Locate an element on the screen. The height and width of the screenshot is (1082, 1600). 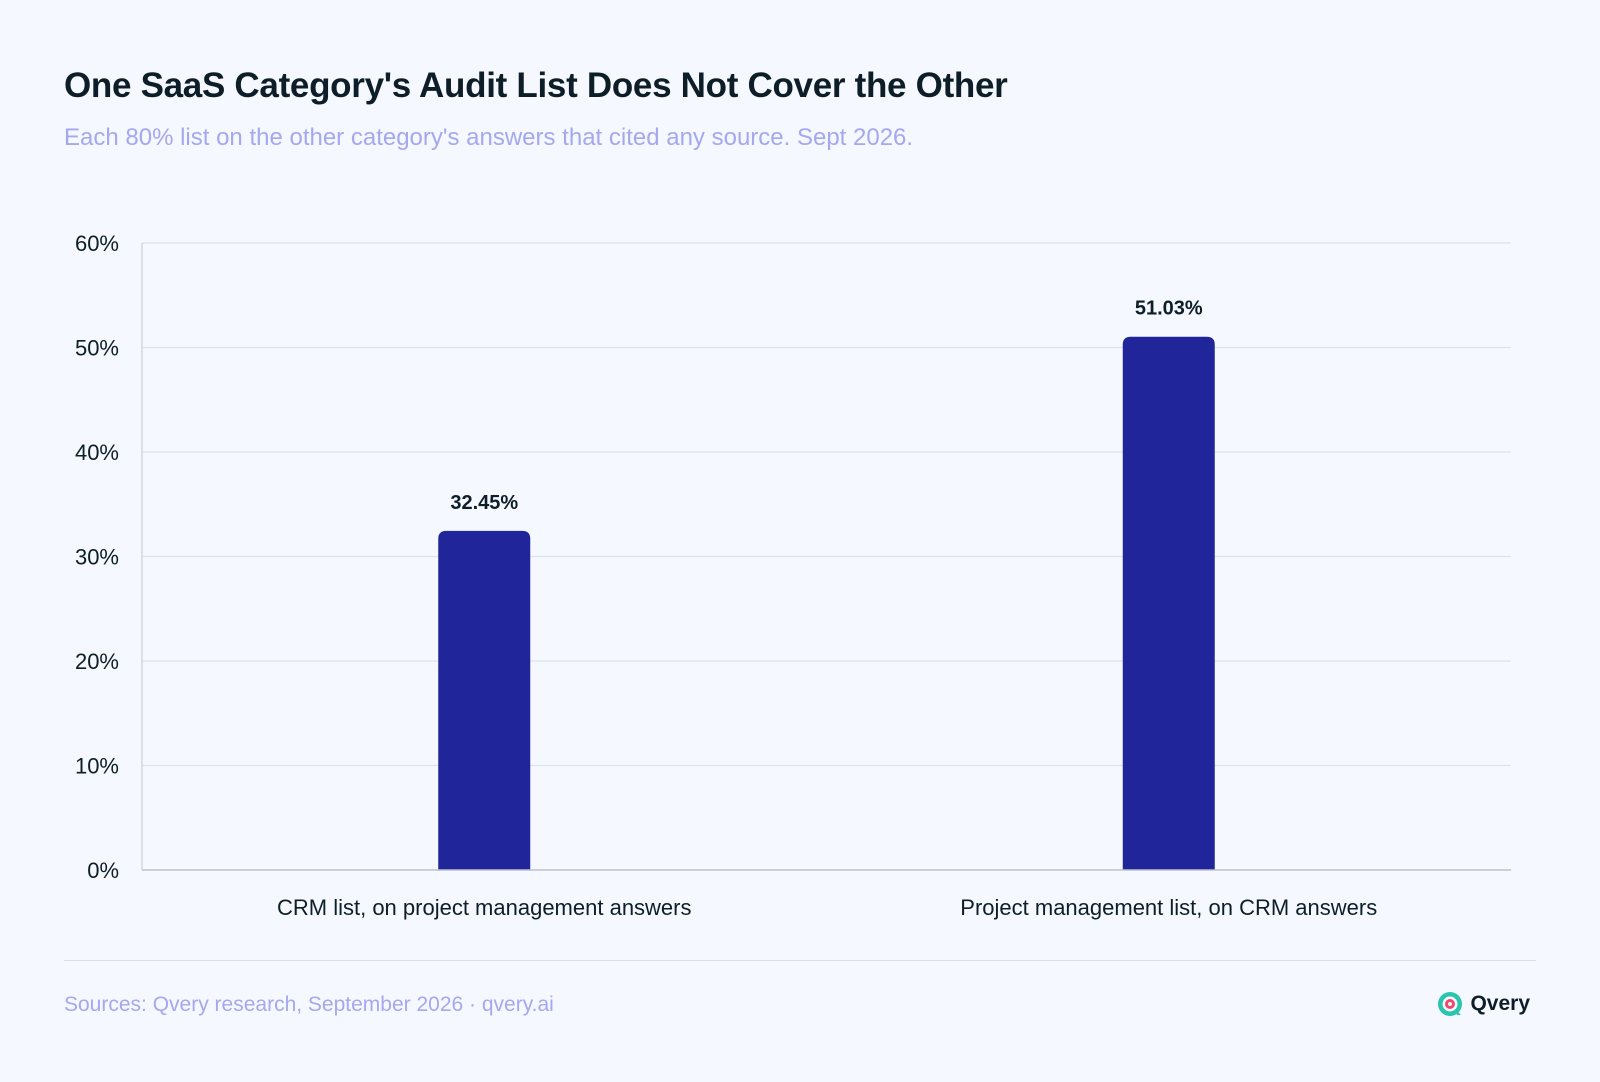
y-tick-label: 50% is located at coordinates (97, 348).